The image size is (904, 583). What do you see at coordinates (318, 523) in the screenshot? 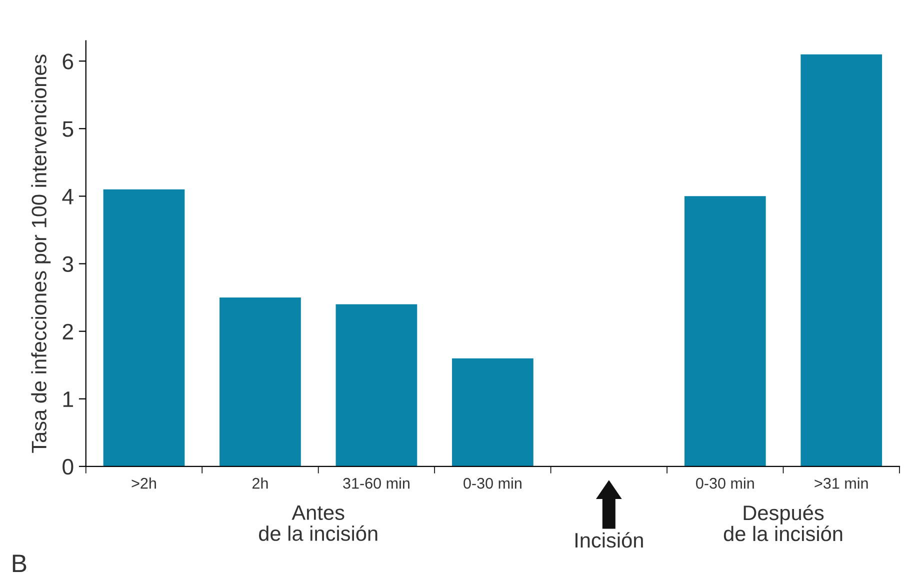
I see `text: Antes de la incisión` at bounding box center [318, 523].